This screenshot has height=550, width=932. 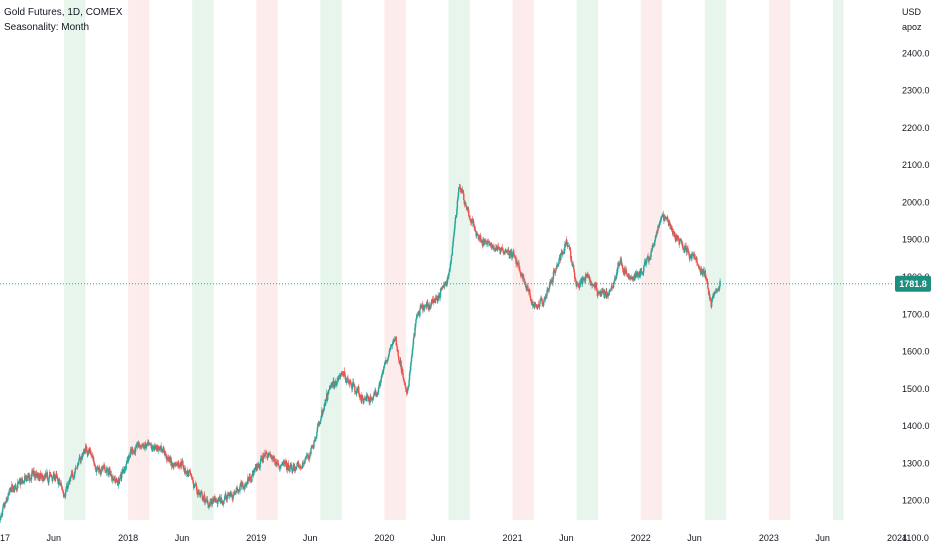 I want to click on y-tick-label: 2000.0, so click(x=916, y=202).